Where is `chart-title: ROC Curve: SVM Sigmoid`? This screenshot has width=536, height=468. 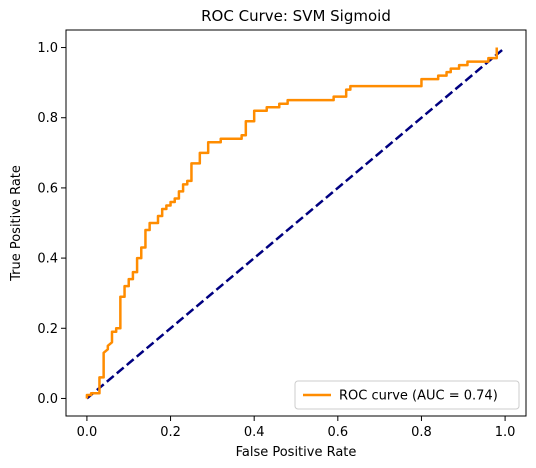
chart-title: ROC Curve: SVM Sigmoid is located at coordinates (296, 16).